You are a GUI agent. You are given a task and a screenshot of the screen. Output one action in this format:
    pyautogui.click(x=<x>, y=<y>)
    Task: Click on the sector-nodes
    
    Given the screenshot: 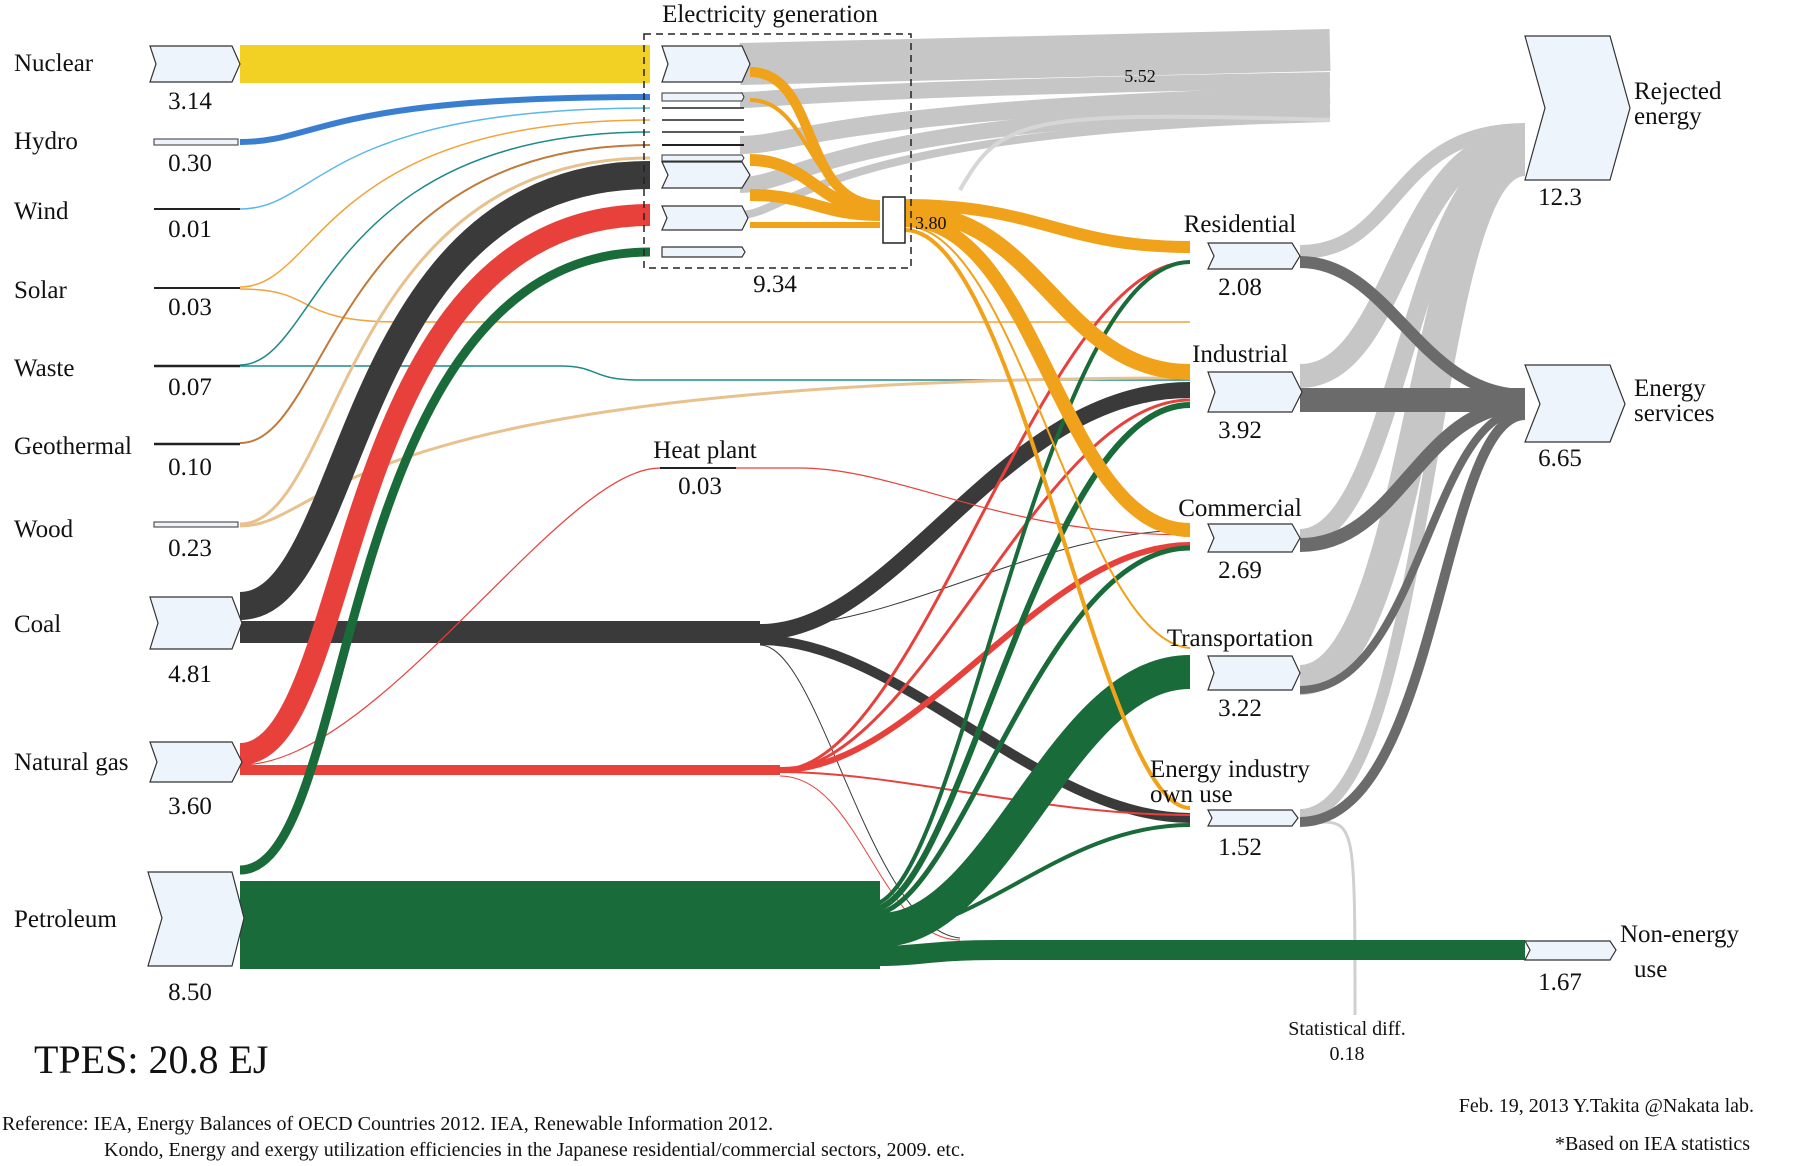 What is the action you would take?
    pyautogui.click(x=1255, y=534)
    